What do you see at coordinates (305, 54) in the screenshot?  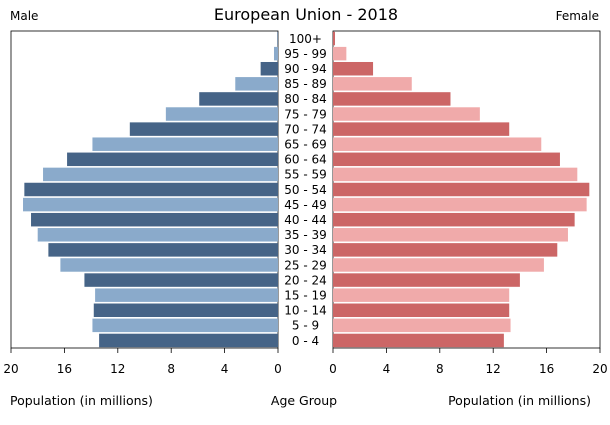 I see `age-group-label: 95 - 99` at bounding box center [305, 54].